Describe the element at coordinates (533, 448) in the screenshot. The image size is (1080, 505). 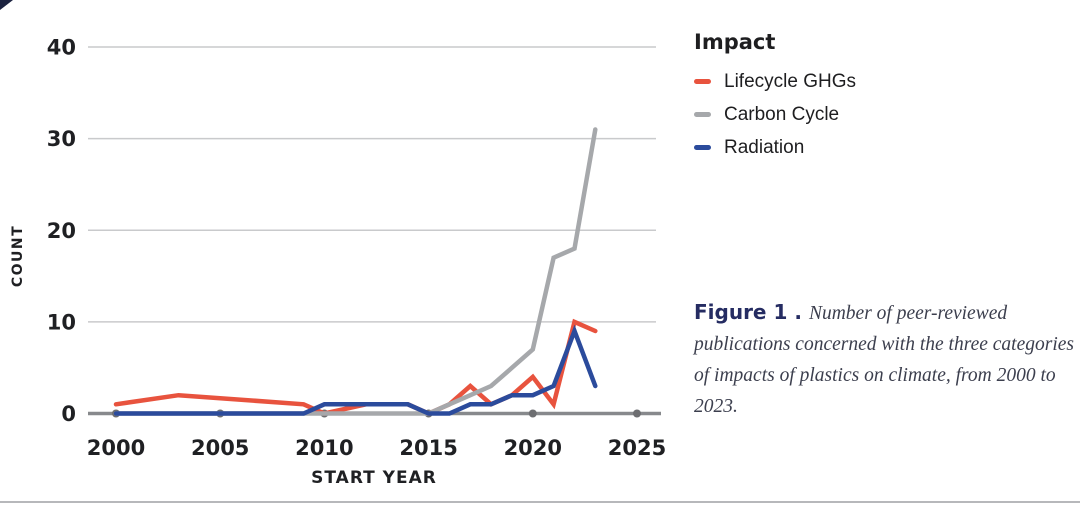
I see `x-tick-label: 2020` at that location.